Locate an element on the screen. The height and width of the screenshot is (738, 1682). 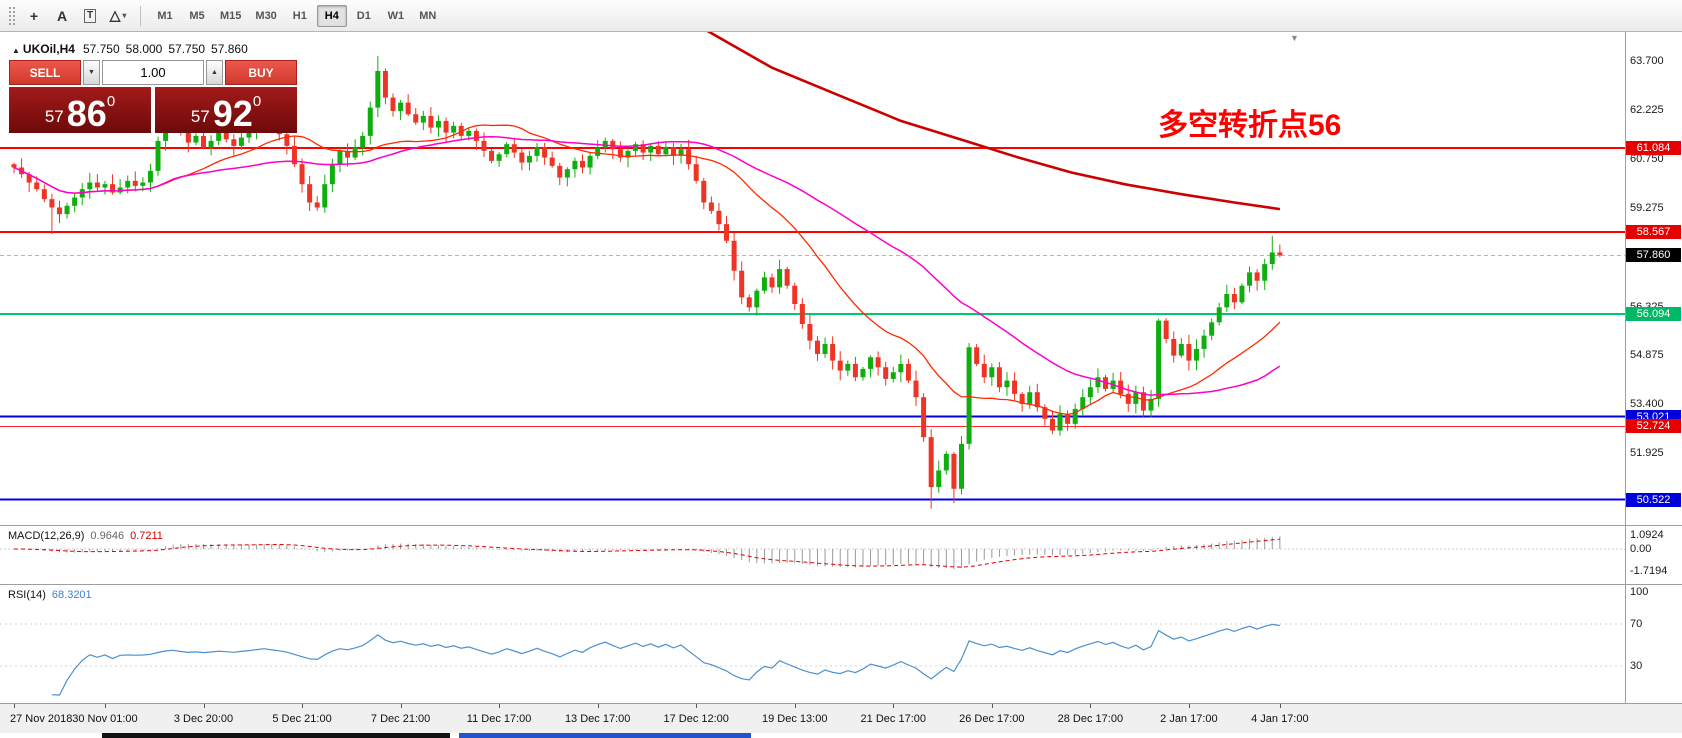
chevron-down-icon: ▾ is located at coordinates (124, 15).